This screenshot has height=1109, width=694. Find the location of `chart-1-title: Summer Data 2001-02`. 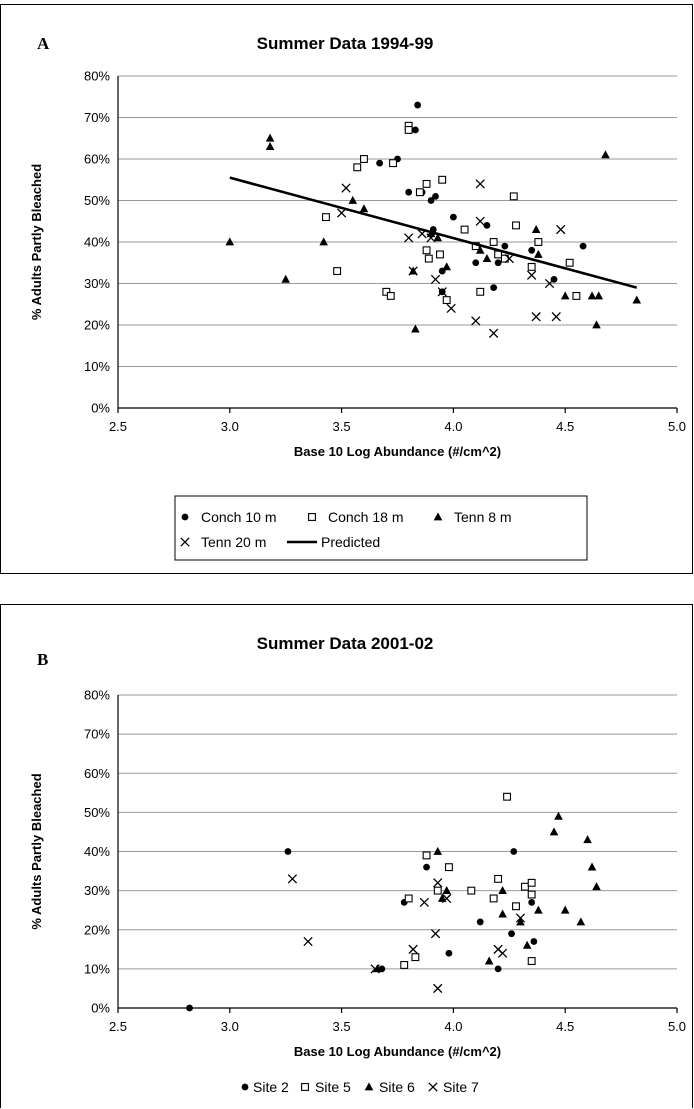

chart-1-title: Summer Data 2001-02 is located at coordinates (345, 643).